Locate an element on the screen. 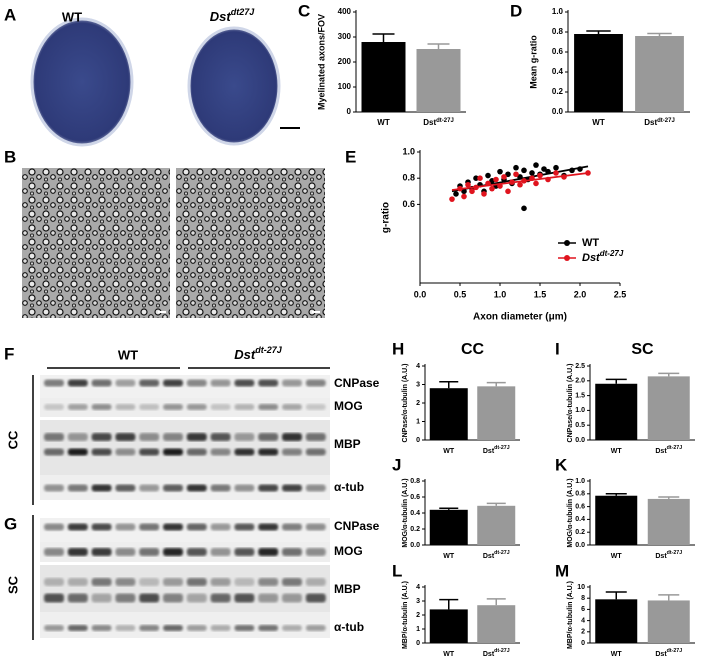 The height and width of the screenshot is (658, 716). y-tick-label: 0.2 is located at coordinates (415, 529).